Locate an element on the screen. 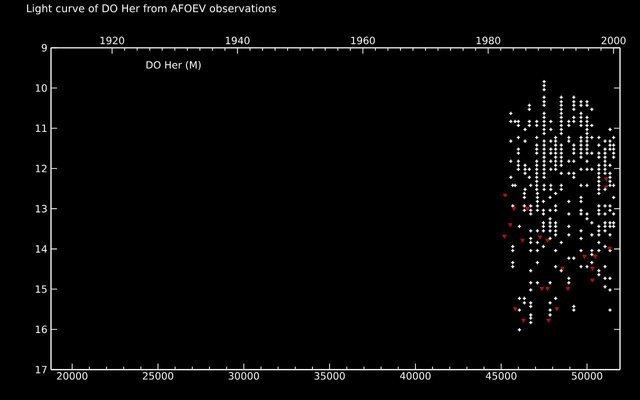 The image size is (640, 400). y-tick-label: 14 is located at coordinates (41, 249).